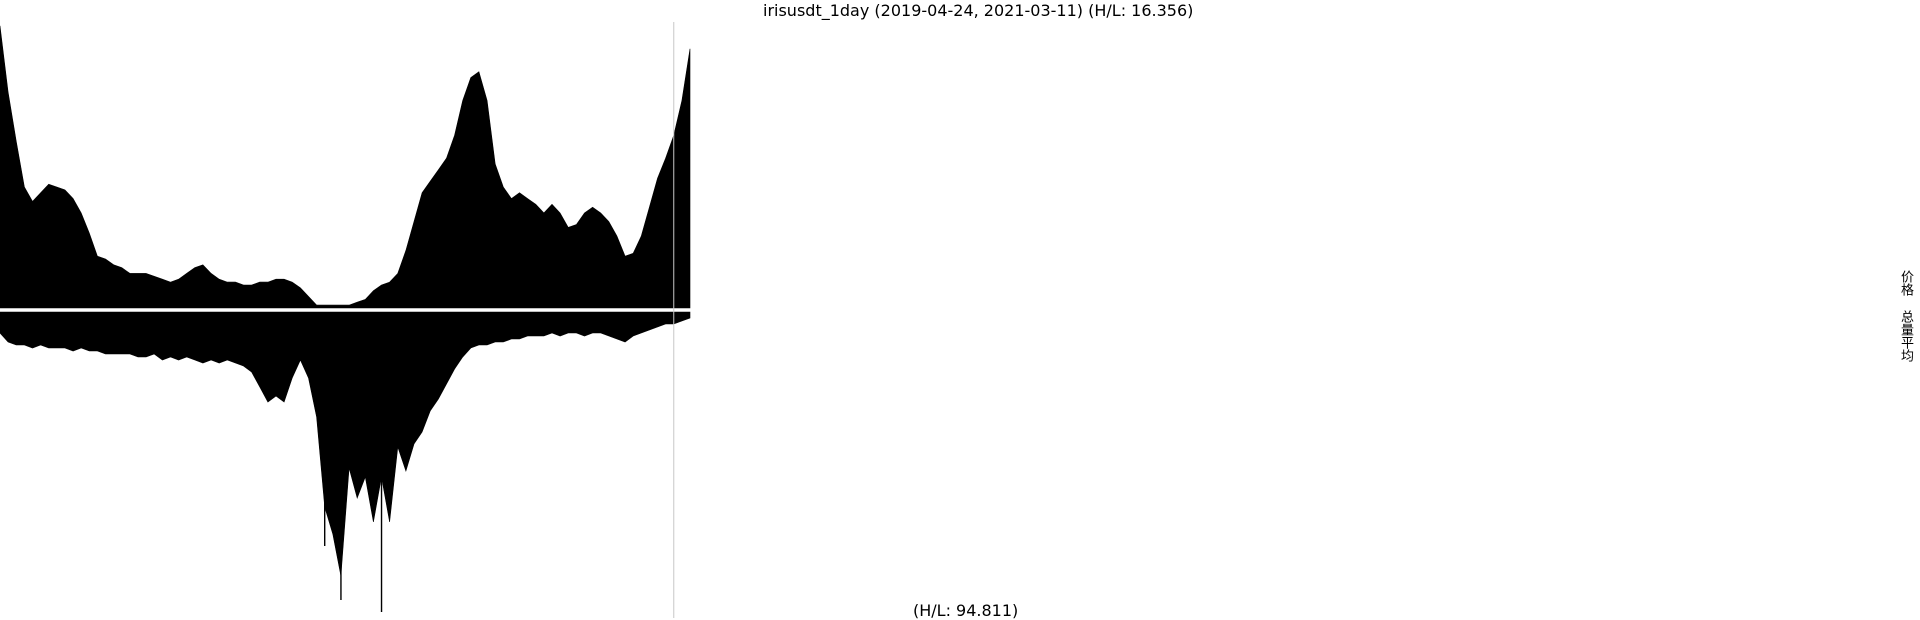  What do you see at coordinates (345, 310) in the screenshot?
I see `baseline` at bounding box center [345, 310].